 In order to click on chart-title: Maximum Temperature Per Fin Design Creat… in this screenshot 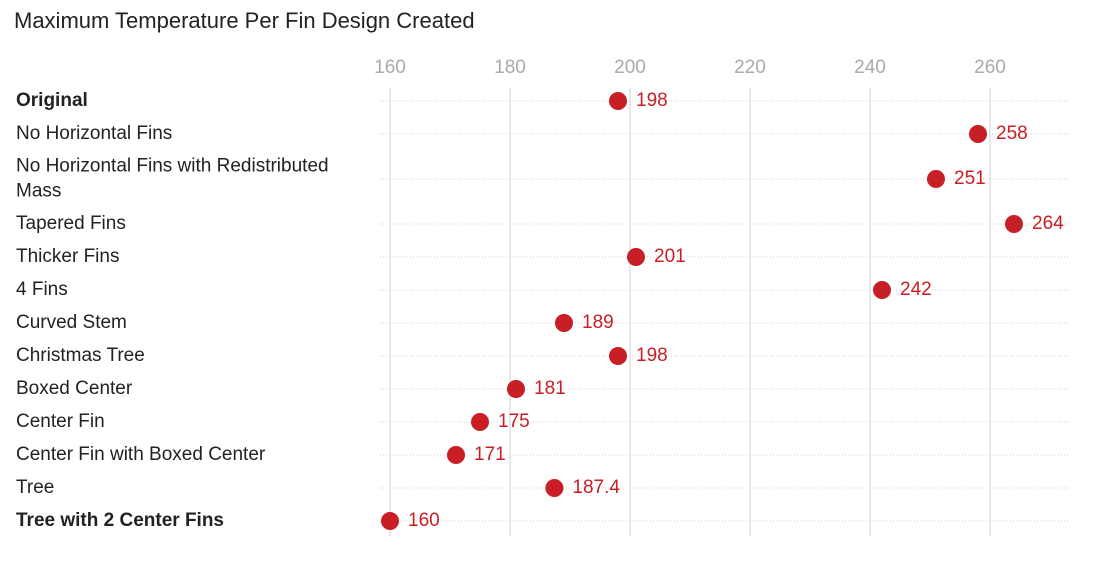, I will do `click(244, 20)`.